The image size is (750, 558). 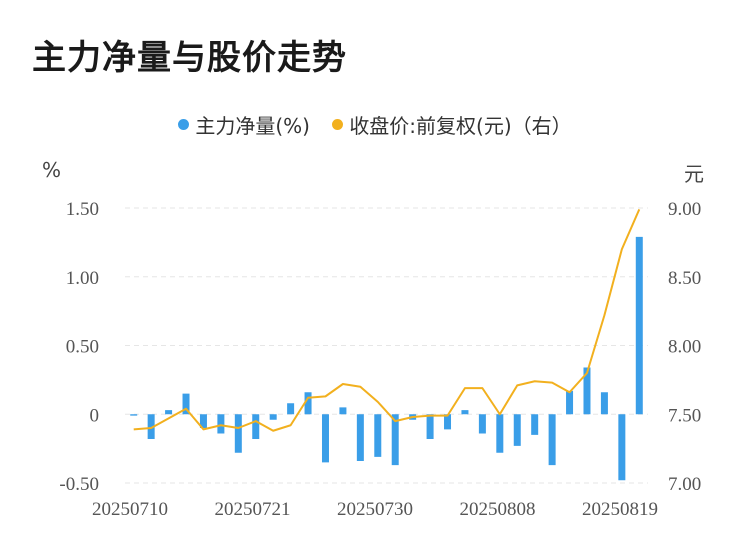 What do you see at coordinates (684, 415) in the screenshot?
I see `y-right-tick-label: 7.50` at bounding box center [684, 415].